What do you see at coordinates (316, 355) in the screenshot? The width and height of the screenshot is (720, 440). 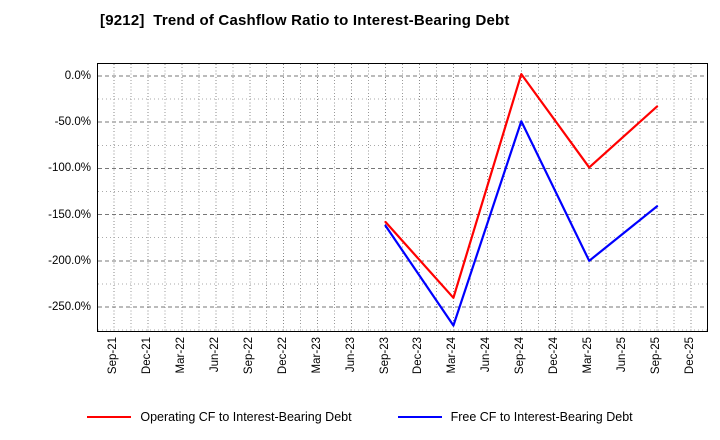 I see `x-tick-label: Mar-23` at bounding box center [316, 355].